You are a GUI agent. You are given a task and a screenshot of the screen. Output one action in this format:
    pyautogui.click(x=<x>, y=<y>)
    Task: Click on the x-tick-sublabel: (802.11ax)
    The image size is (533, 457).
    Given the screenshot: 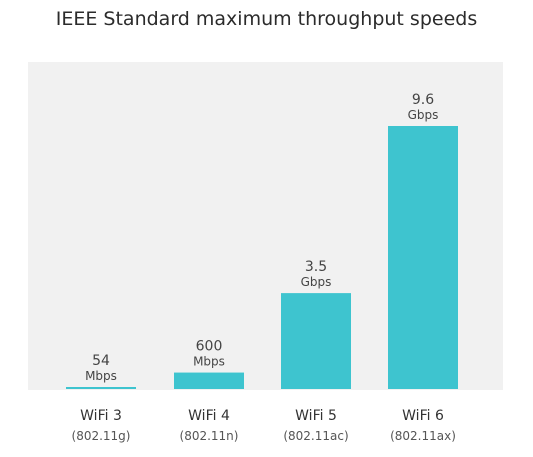 What is the action you would take?
    pyautogui.click(x=423, y=436)
    